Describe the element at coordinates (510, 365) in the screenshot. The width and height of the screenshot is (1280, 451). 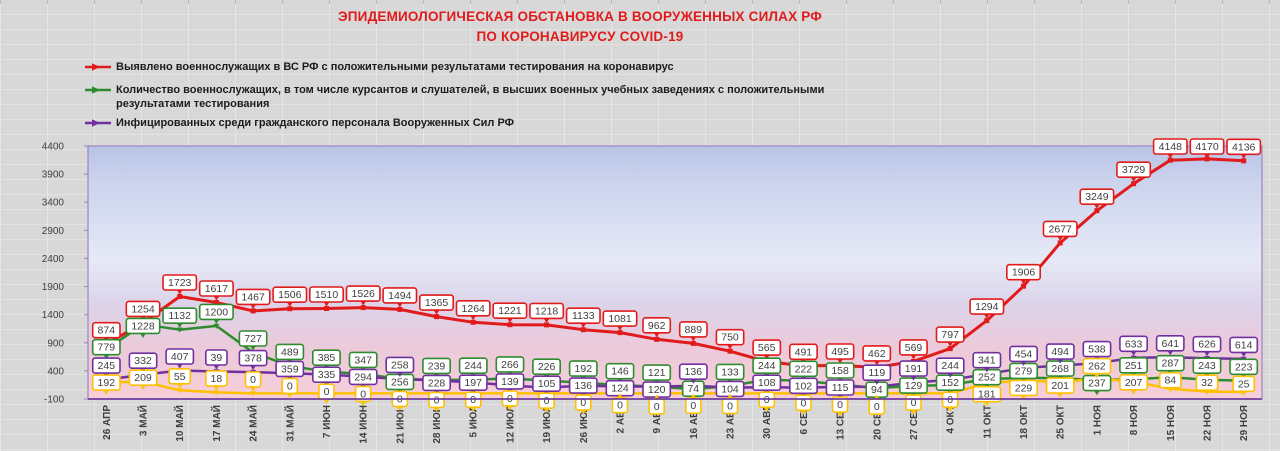
I see `data-label: 266` at that location.